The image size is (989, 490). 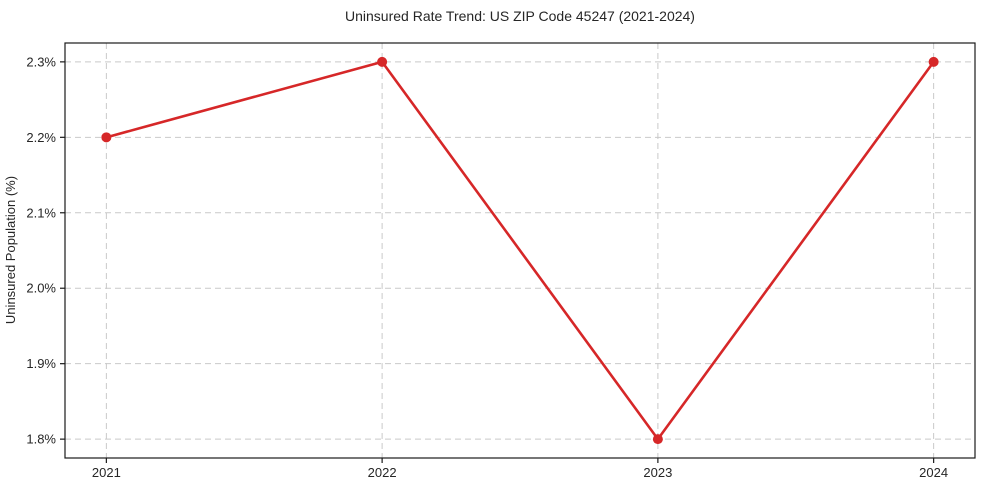 I want to click on x-tick-label: 2022, so click(x=382, y=472).